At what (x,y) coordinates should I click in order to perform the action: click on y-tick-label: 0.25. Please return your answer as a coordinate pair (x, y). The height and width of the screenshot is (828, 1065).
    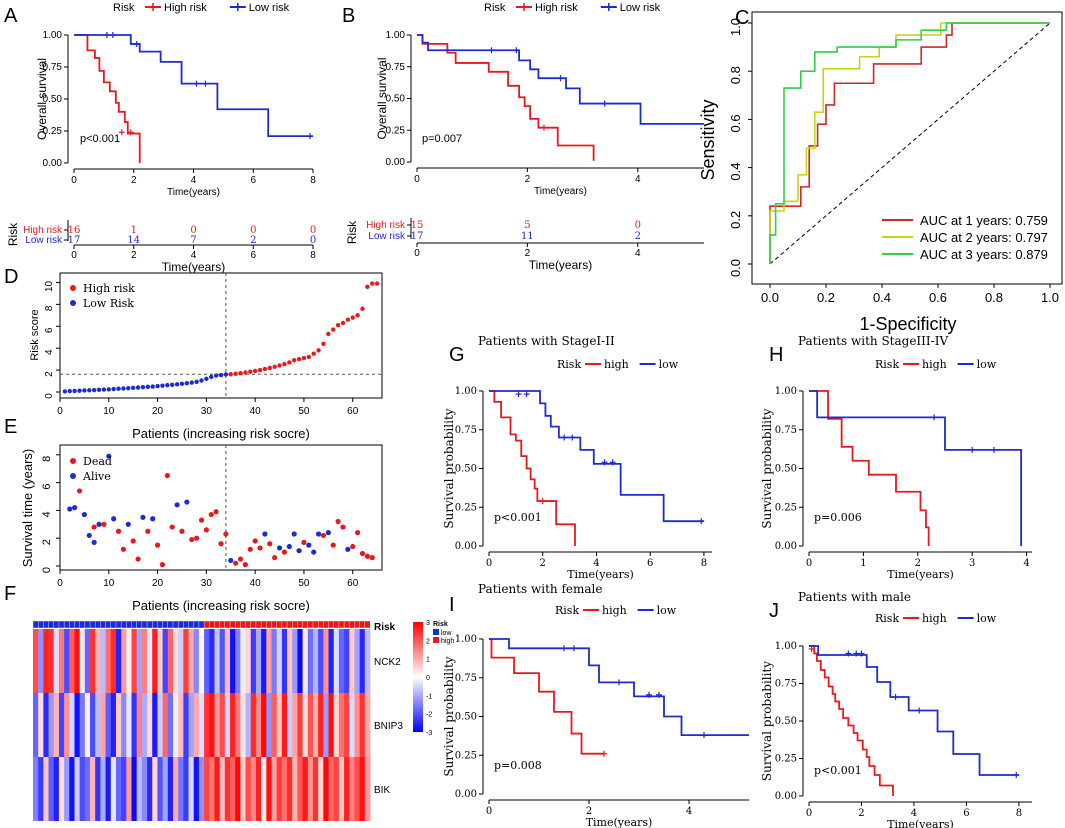
    Looking at the image, I should click on (396, 130).